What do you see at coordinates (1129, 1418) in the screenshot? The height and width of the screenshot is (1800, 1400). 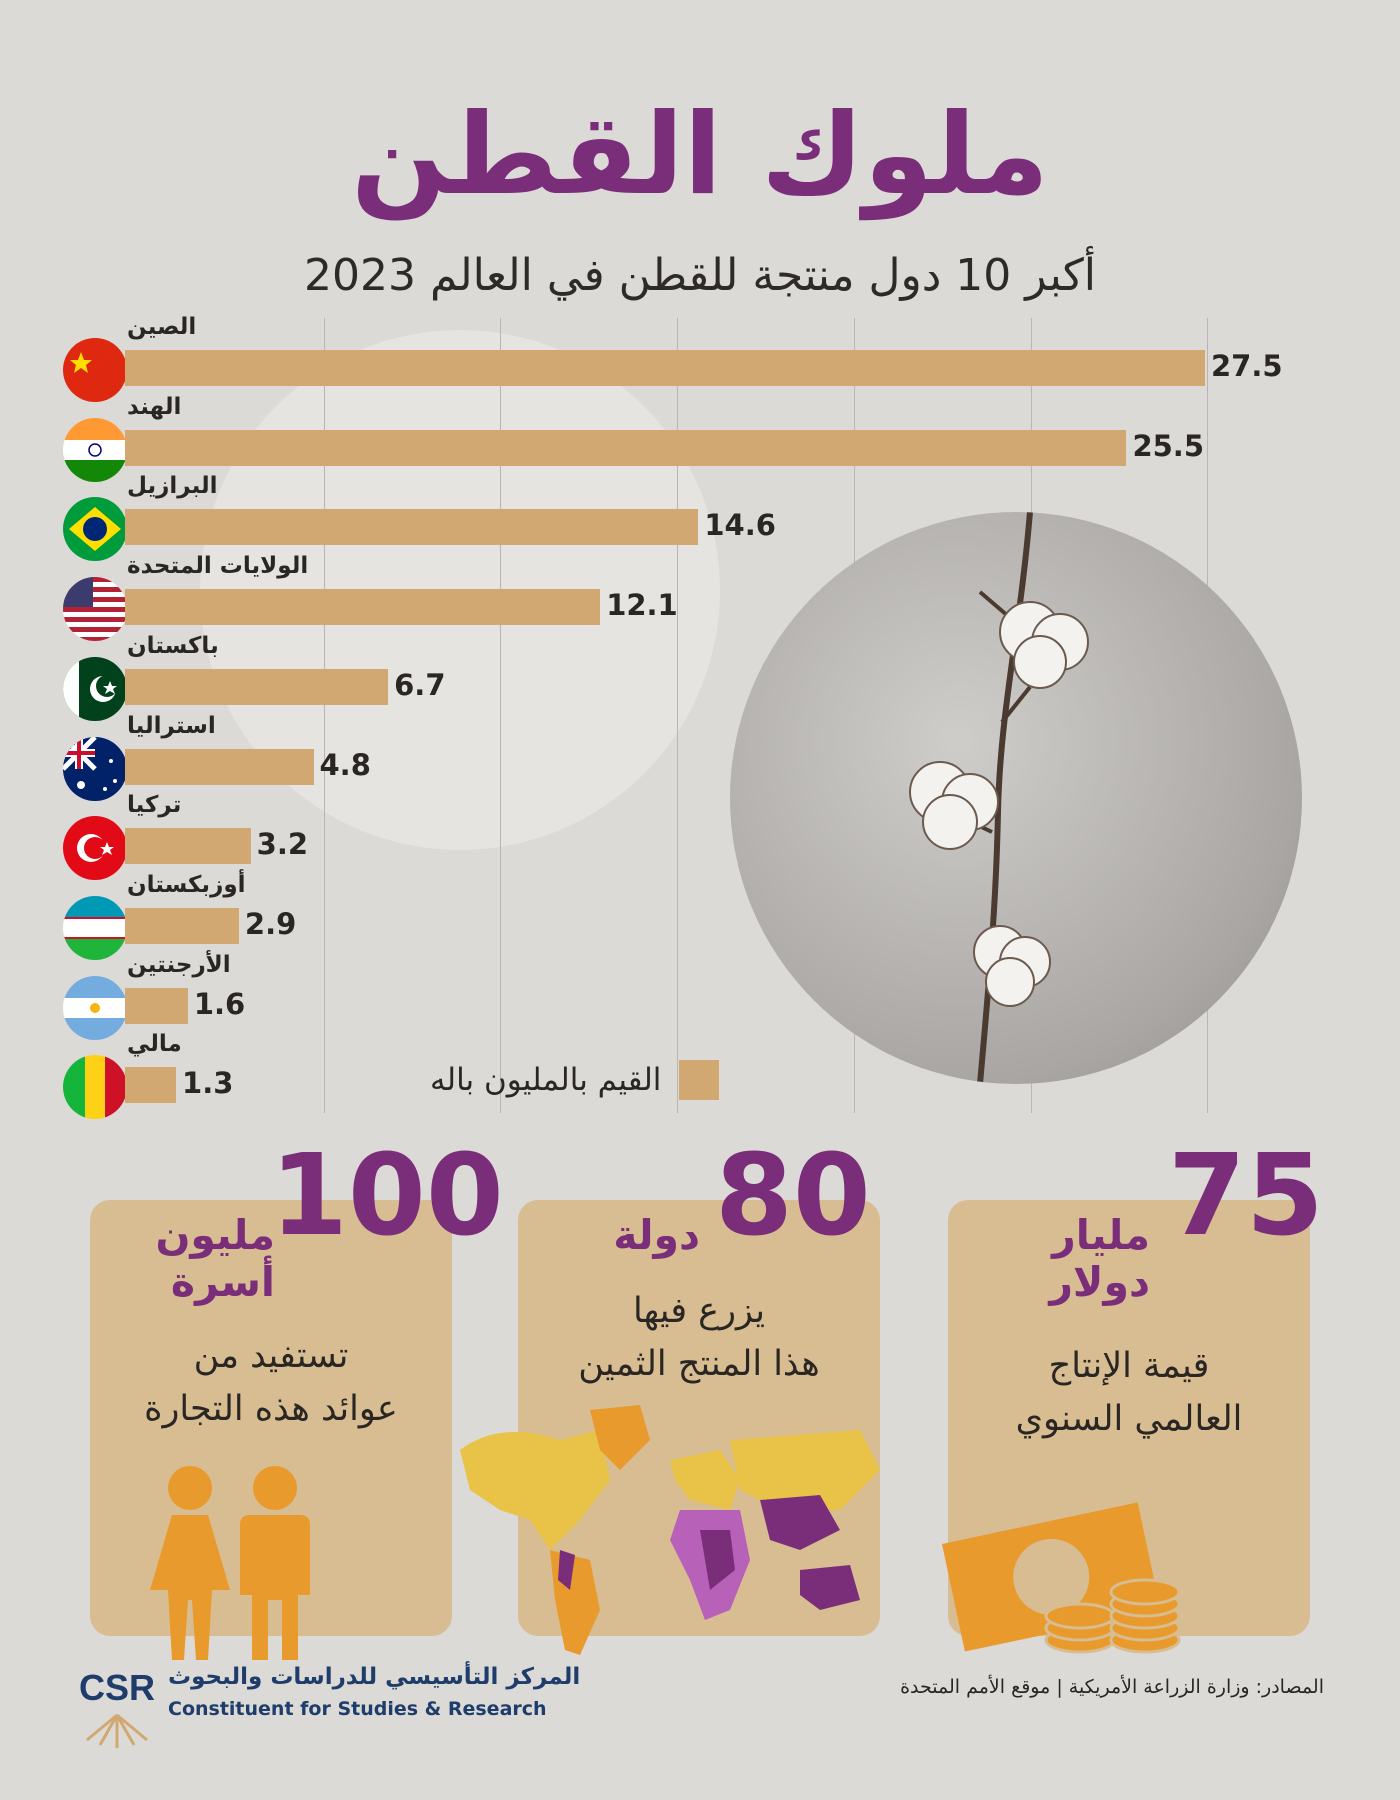 I see `value-desc-line2: العالمي السنوي` at bounding box center [1129, 1418].